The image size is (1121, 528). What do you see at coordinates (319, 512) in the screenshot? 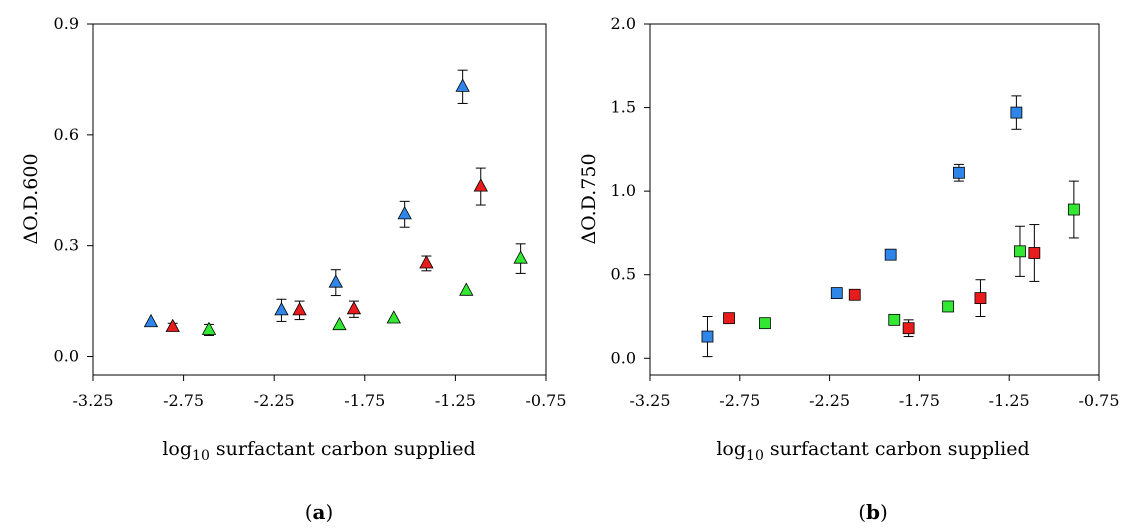
I see `panel-label-a: (a)` at bounding box center [319, 512].